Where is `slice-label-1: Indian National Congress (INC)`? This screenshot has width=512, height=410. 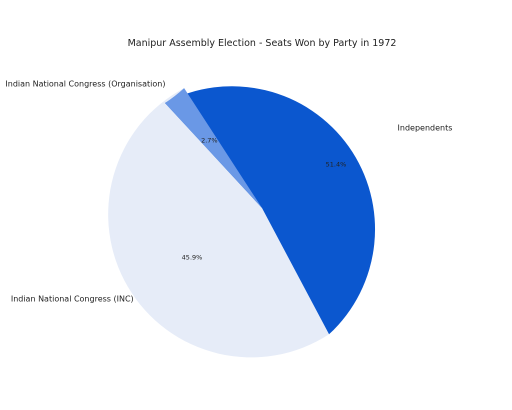
slice-label-1: Indian National Congress (INC) is located at coordinates (72, 298).